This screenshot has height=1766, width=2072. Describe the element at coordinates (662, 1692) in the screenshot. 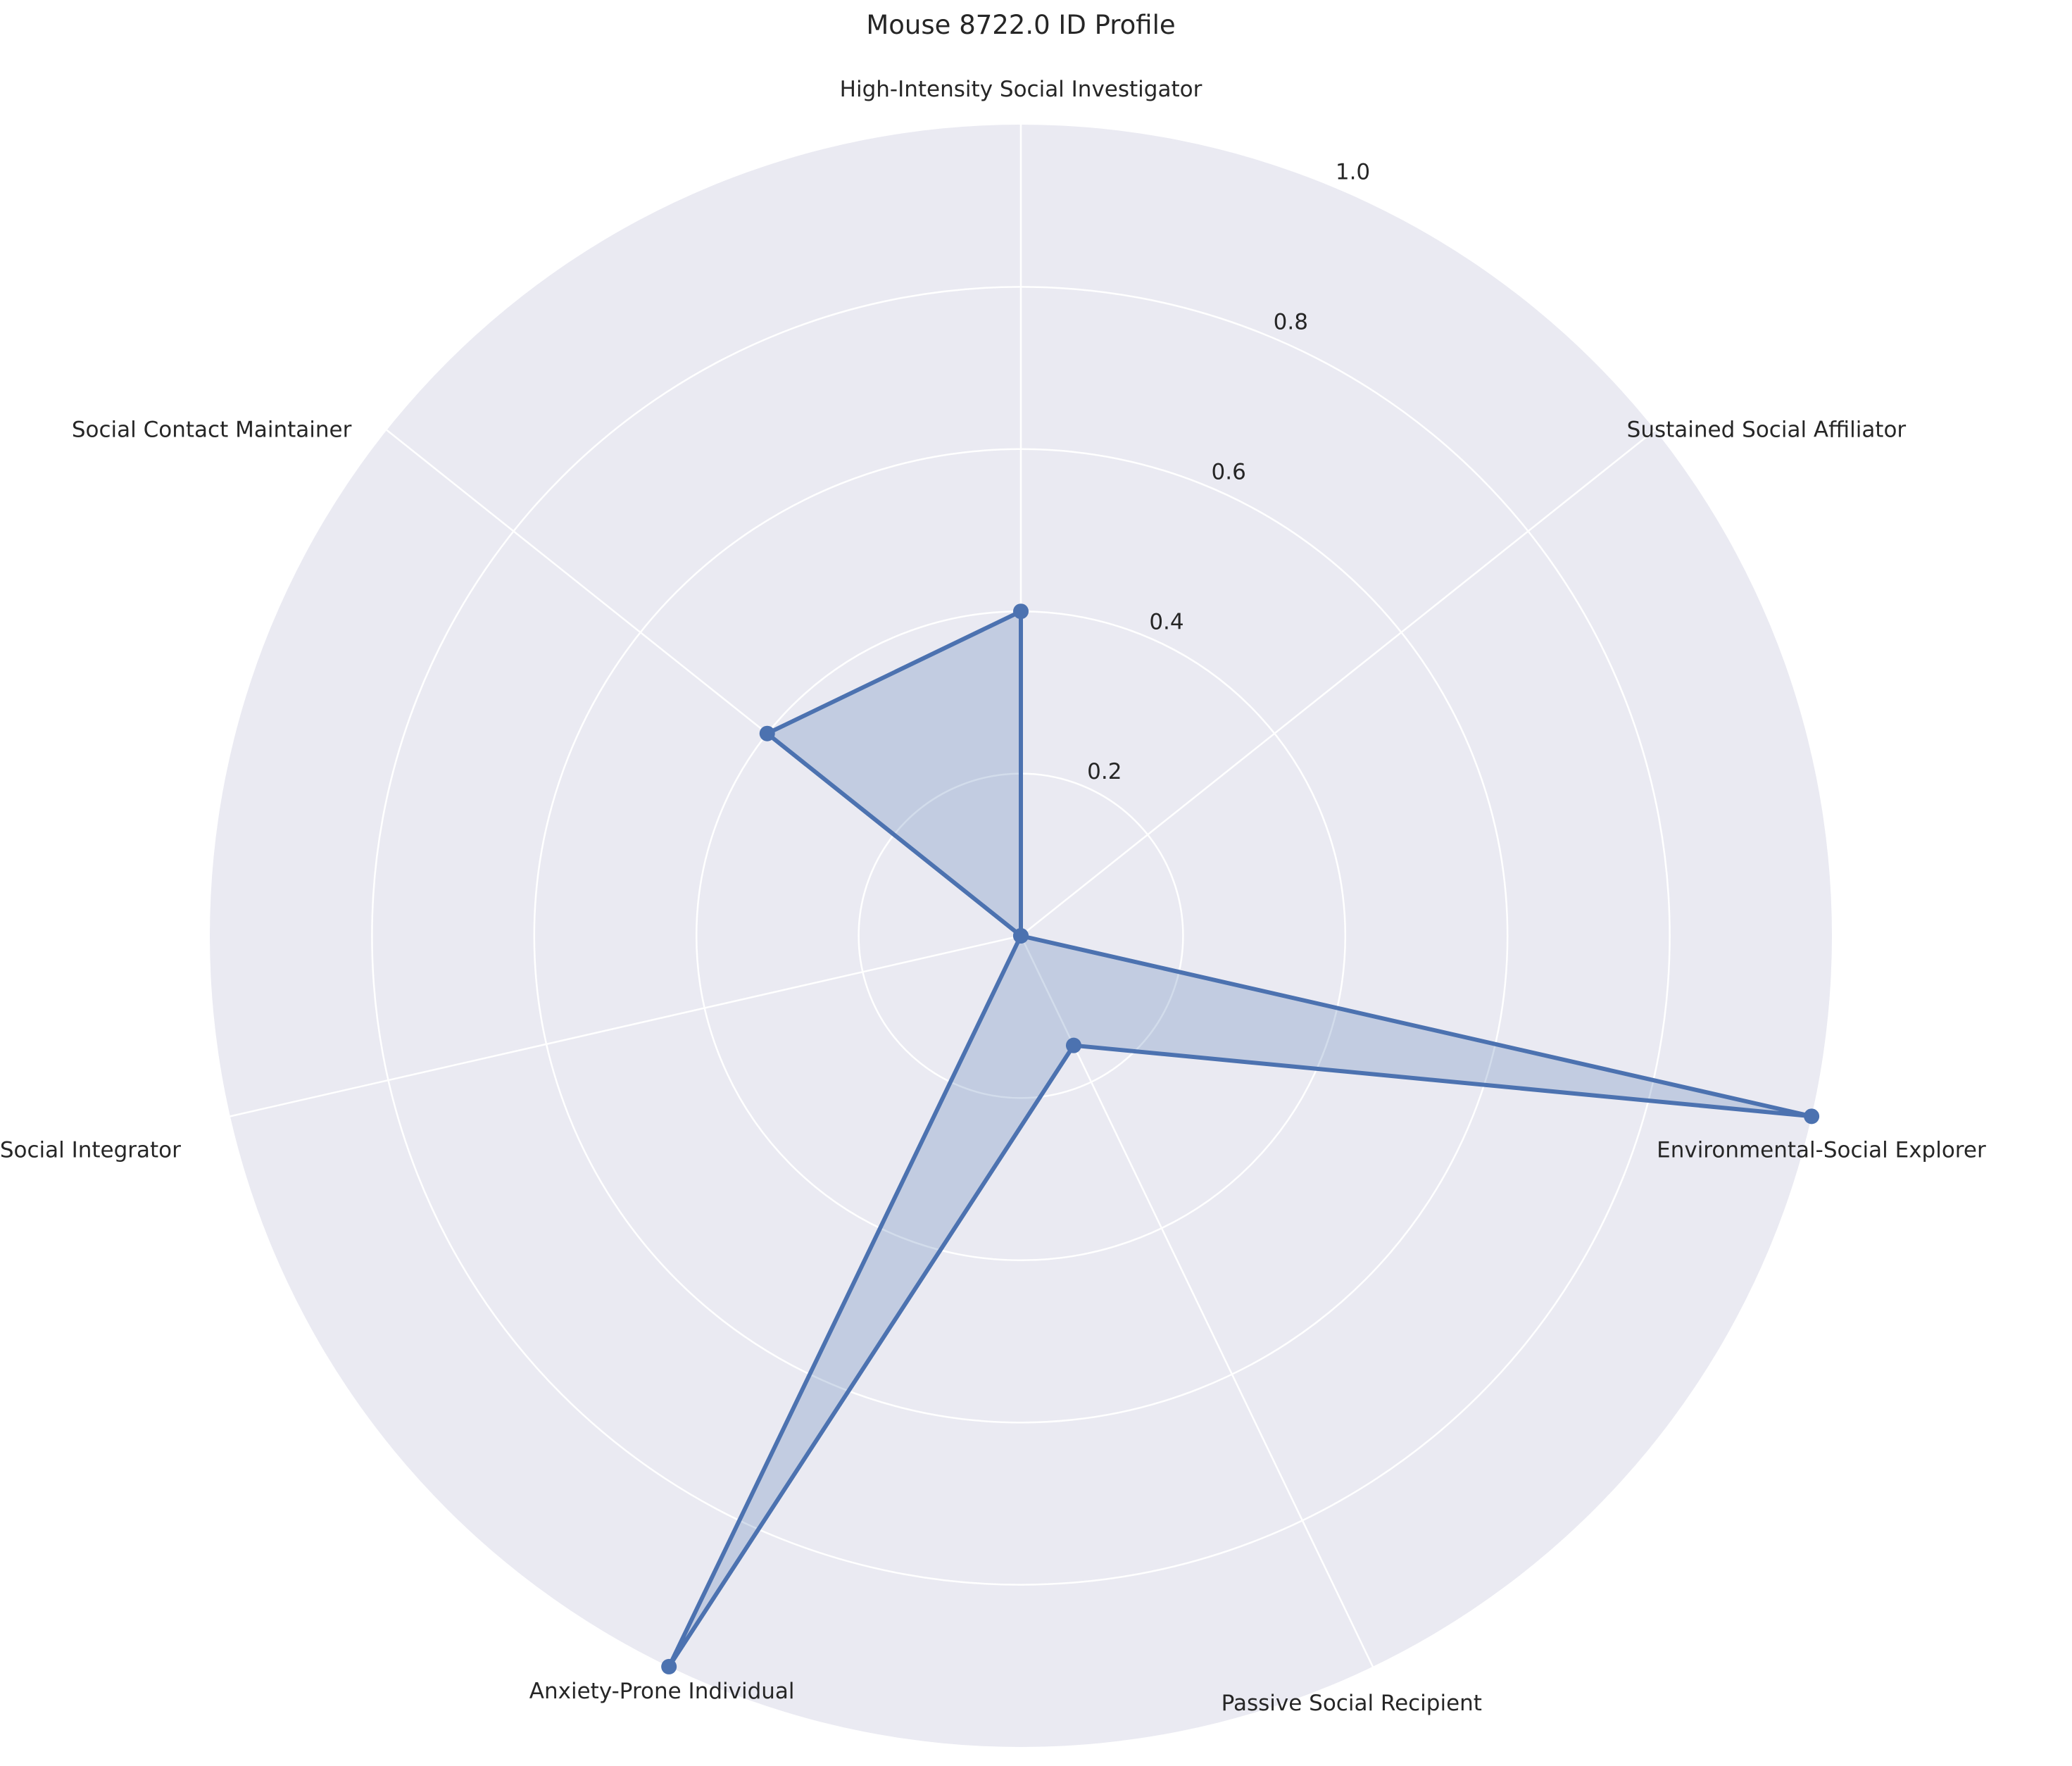

I see `category-label: Anxiety-Prone Individual` at that location.